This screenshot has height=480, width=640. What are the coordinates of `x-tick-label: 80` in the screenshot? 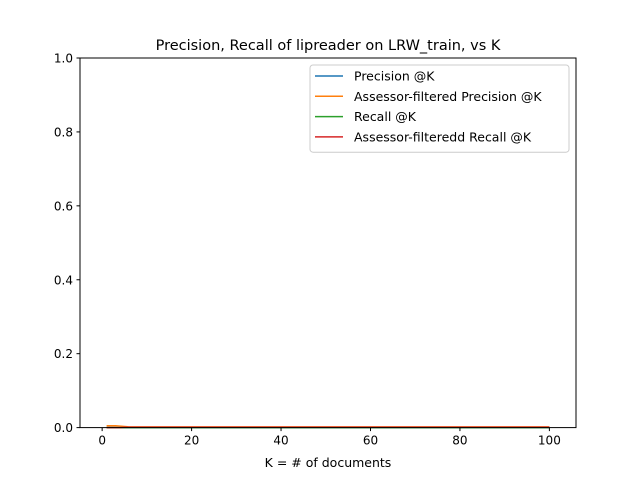 It's located at (459, 441).